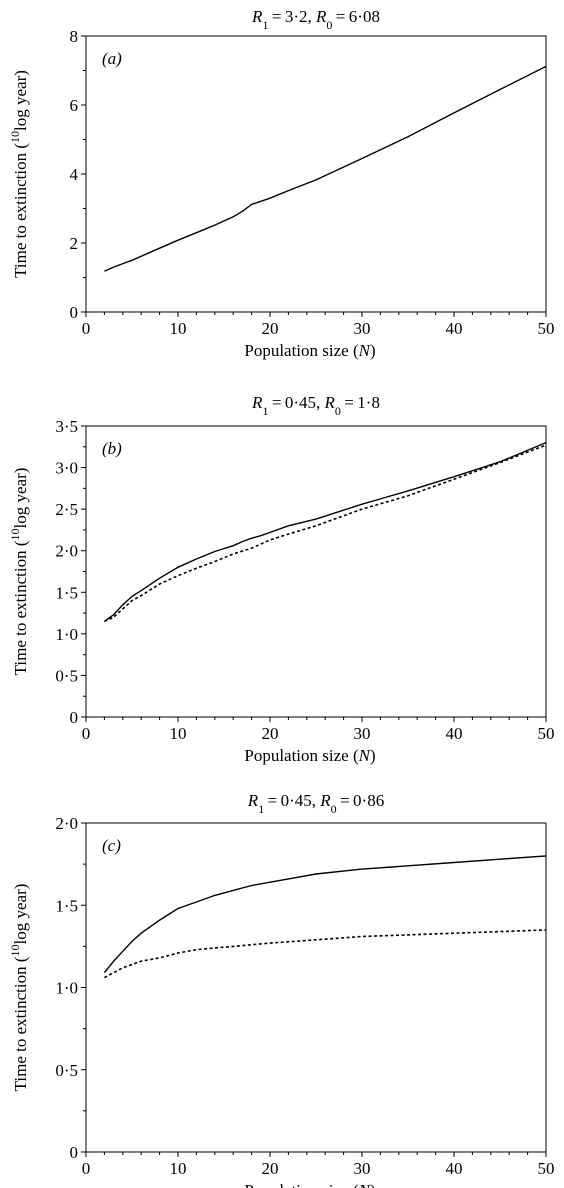  Describe the element at coordinates (66, 426) in the screenshot. I see `y-tick-label: 3·5` at that location.